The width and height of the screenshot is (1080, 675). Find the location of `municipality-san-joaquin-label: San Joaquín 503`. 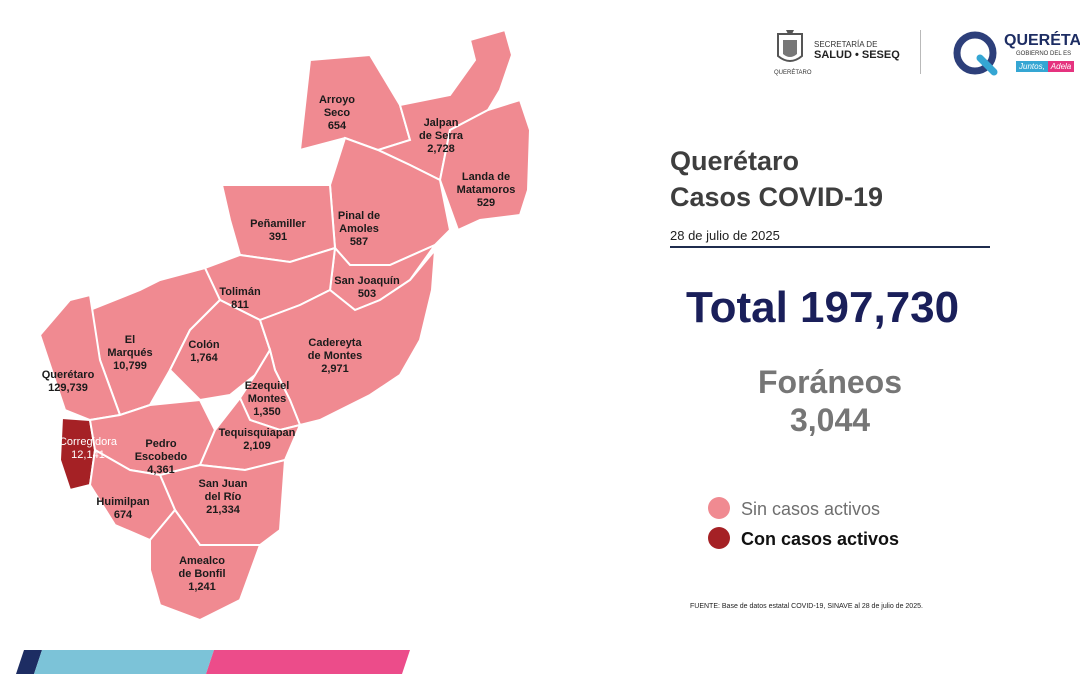

municipality-san-joaquin-label: San Joaquín 503 is located at coordinates (366, 288).